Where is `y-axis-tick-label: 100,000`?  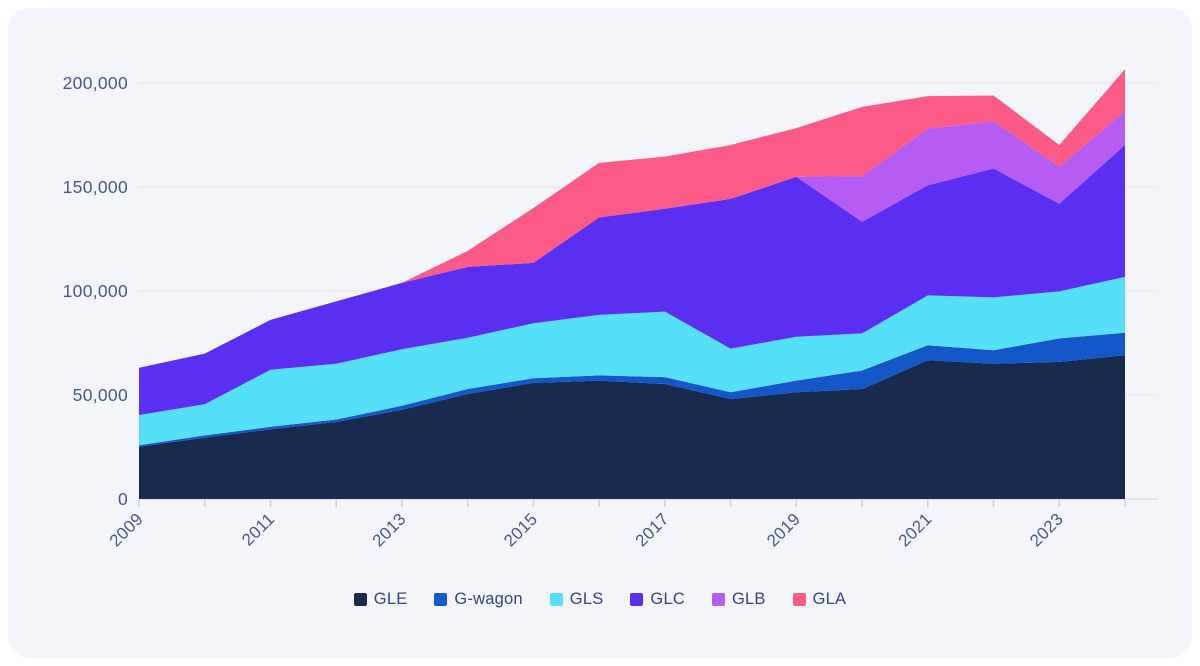
y-axis-tick-label: 100,000 is located at coordinates (95, 291).